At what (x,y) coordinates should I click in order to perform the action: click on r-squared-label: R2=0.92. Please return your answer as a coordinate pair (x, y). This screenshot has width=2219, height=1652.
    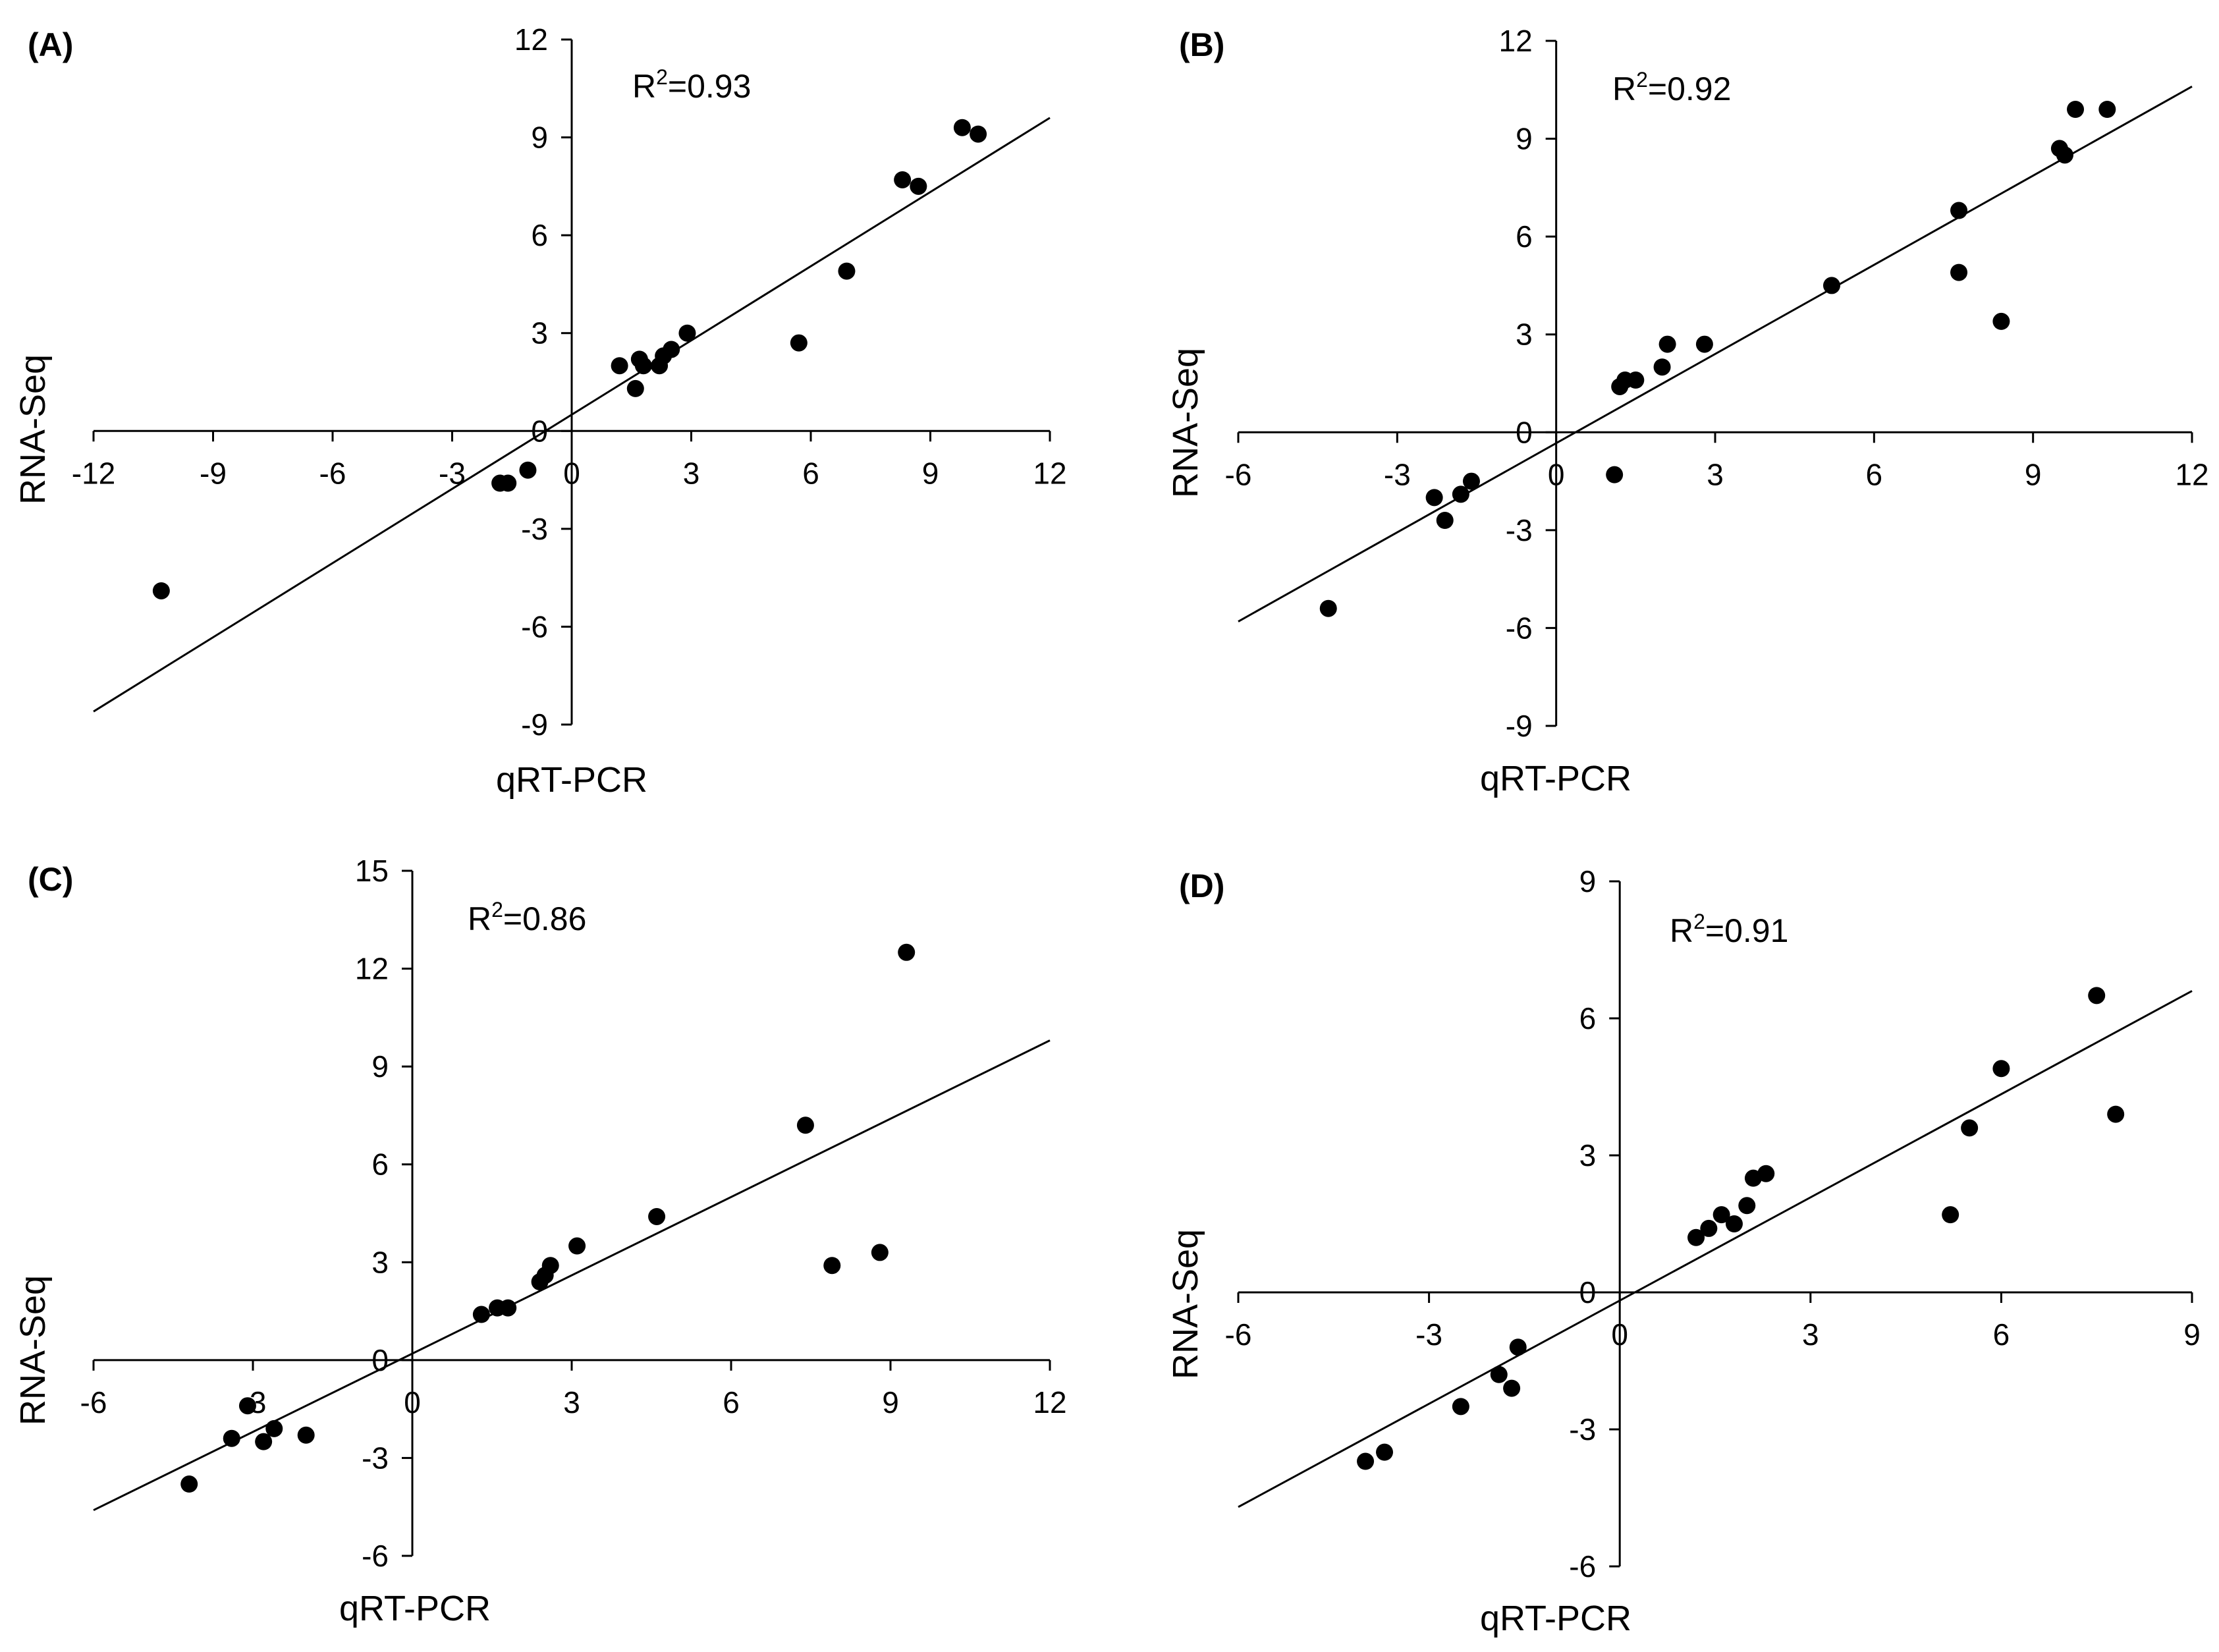
    Looking at the image, I should click on (1672, 87).